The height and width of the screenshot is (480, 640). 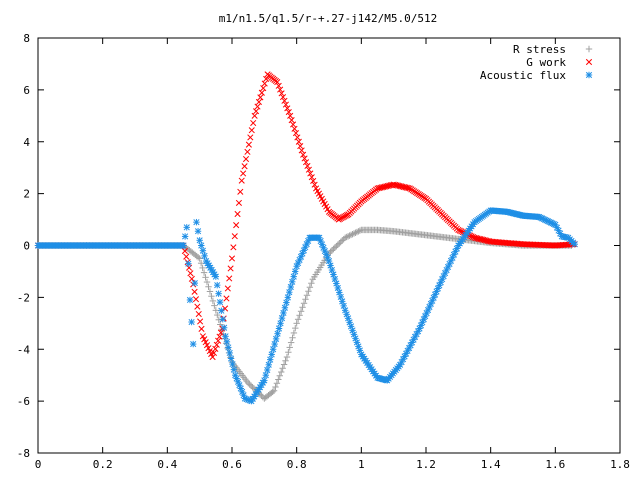 I want to click on legend-label: Acoustic flux, so click(x=523, y=75).